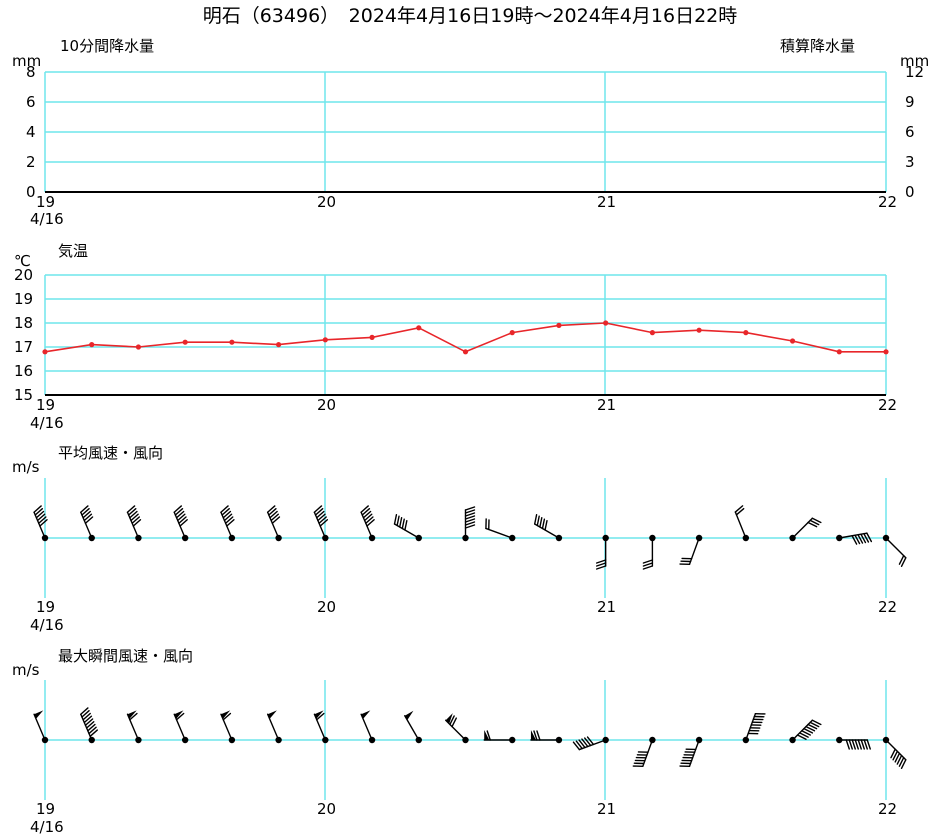  I want to click on precipitation-unit-right: mm, so click(914, 61).